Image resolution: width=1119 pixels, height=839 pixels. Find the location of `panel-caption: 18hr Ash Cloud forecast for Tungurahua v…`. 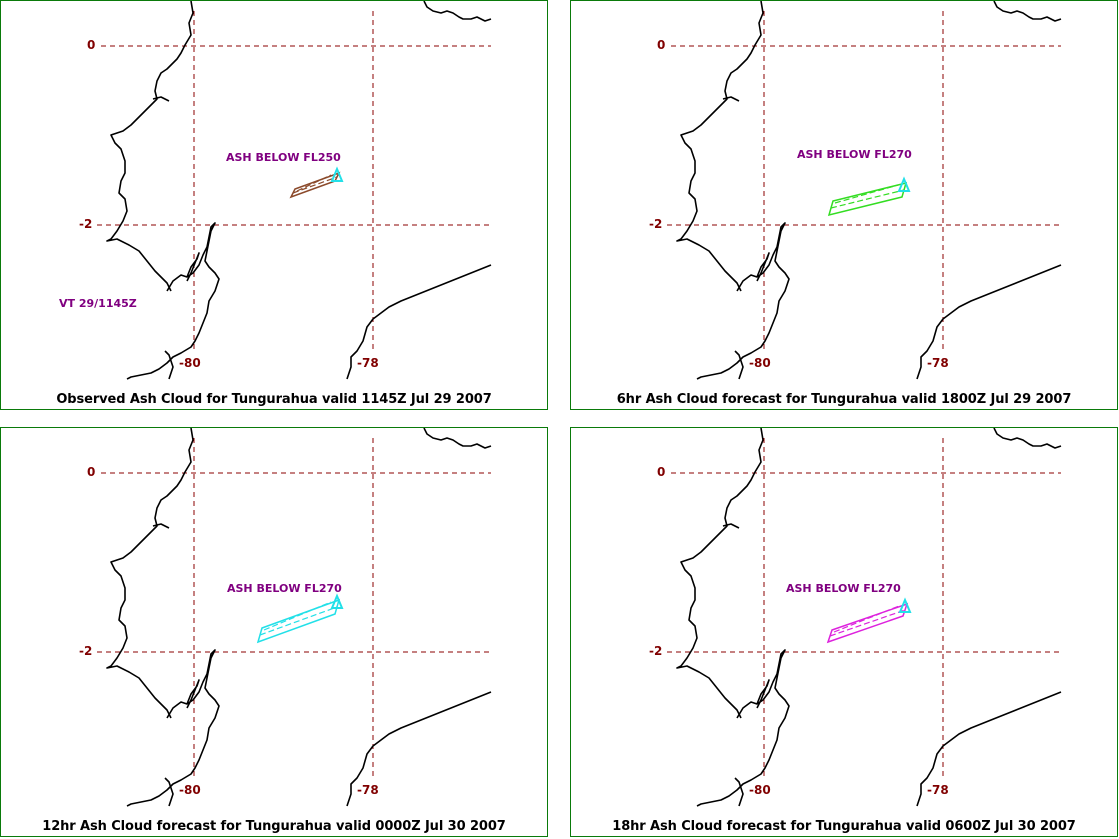

panel-caption: 18hr Ash Cloud forecast for Tungurahua v… is located at coordinates (844, 826).